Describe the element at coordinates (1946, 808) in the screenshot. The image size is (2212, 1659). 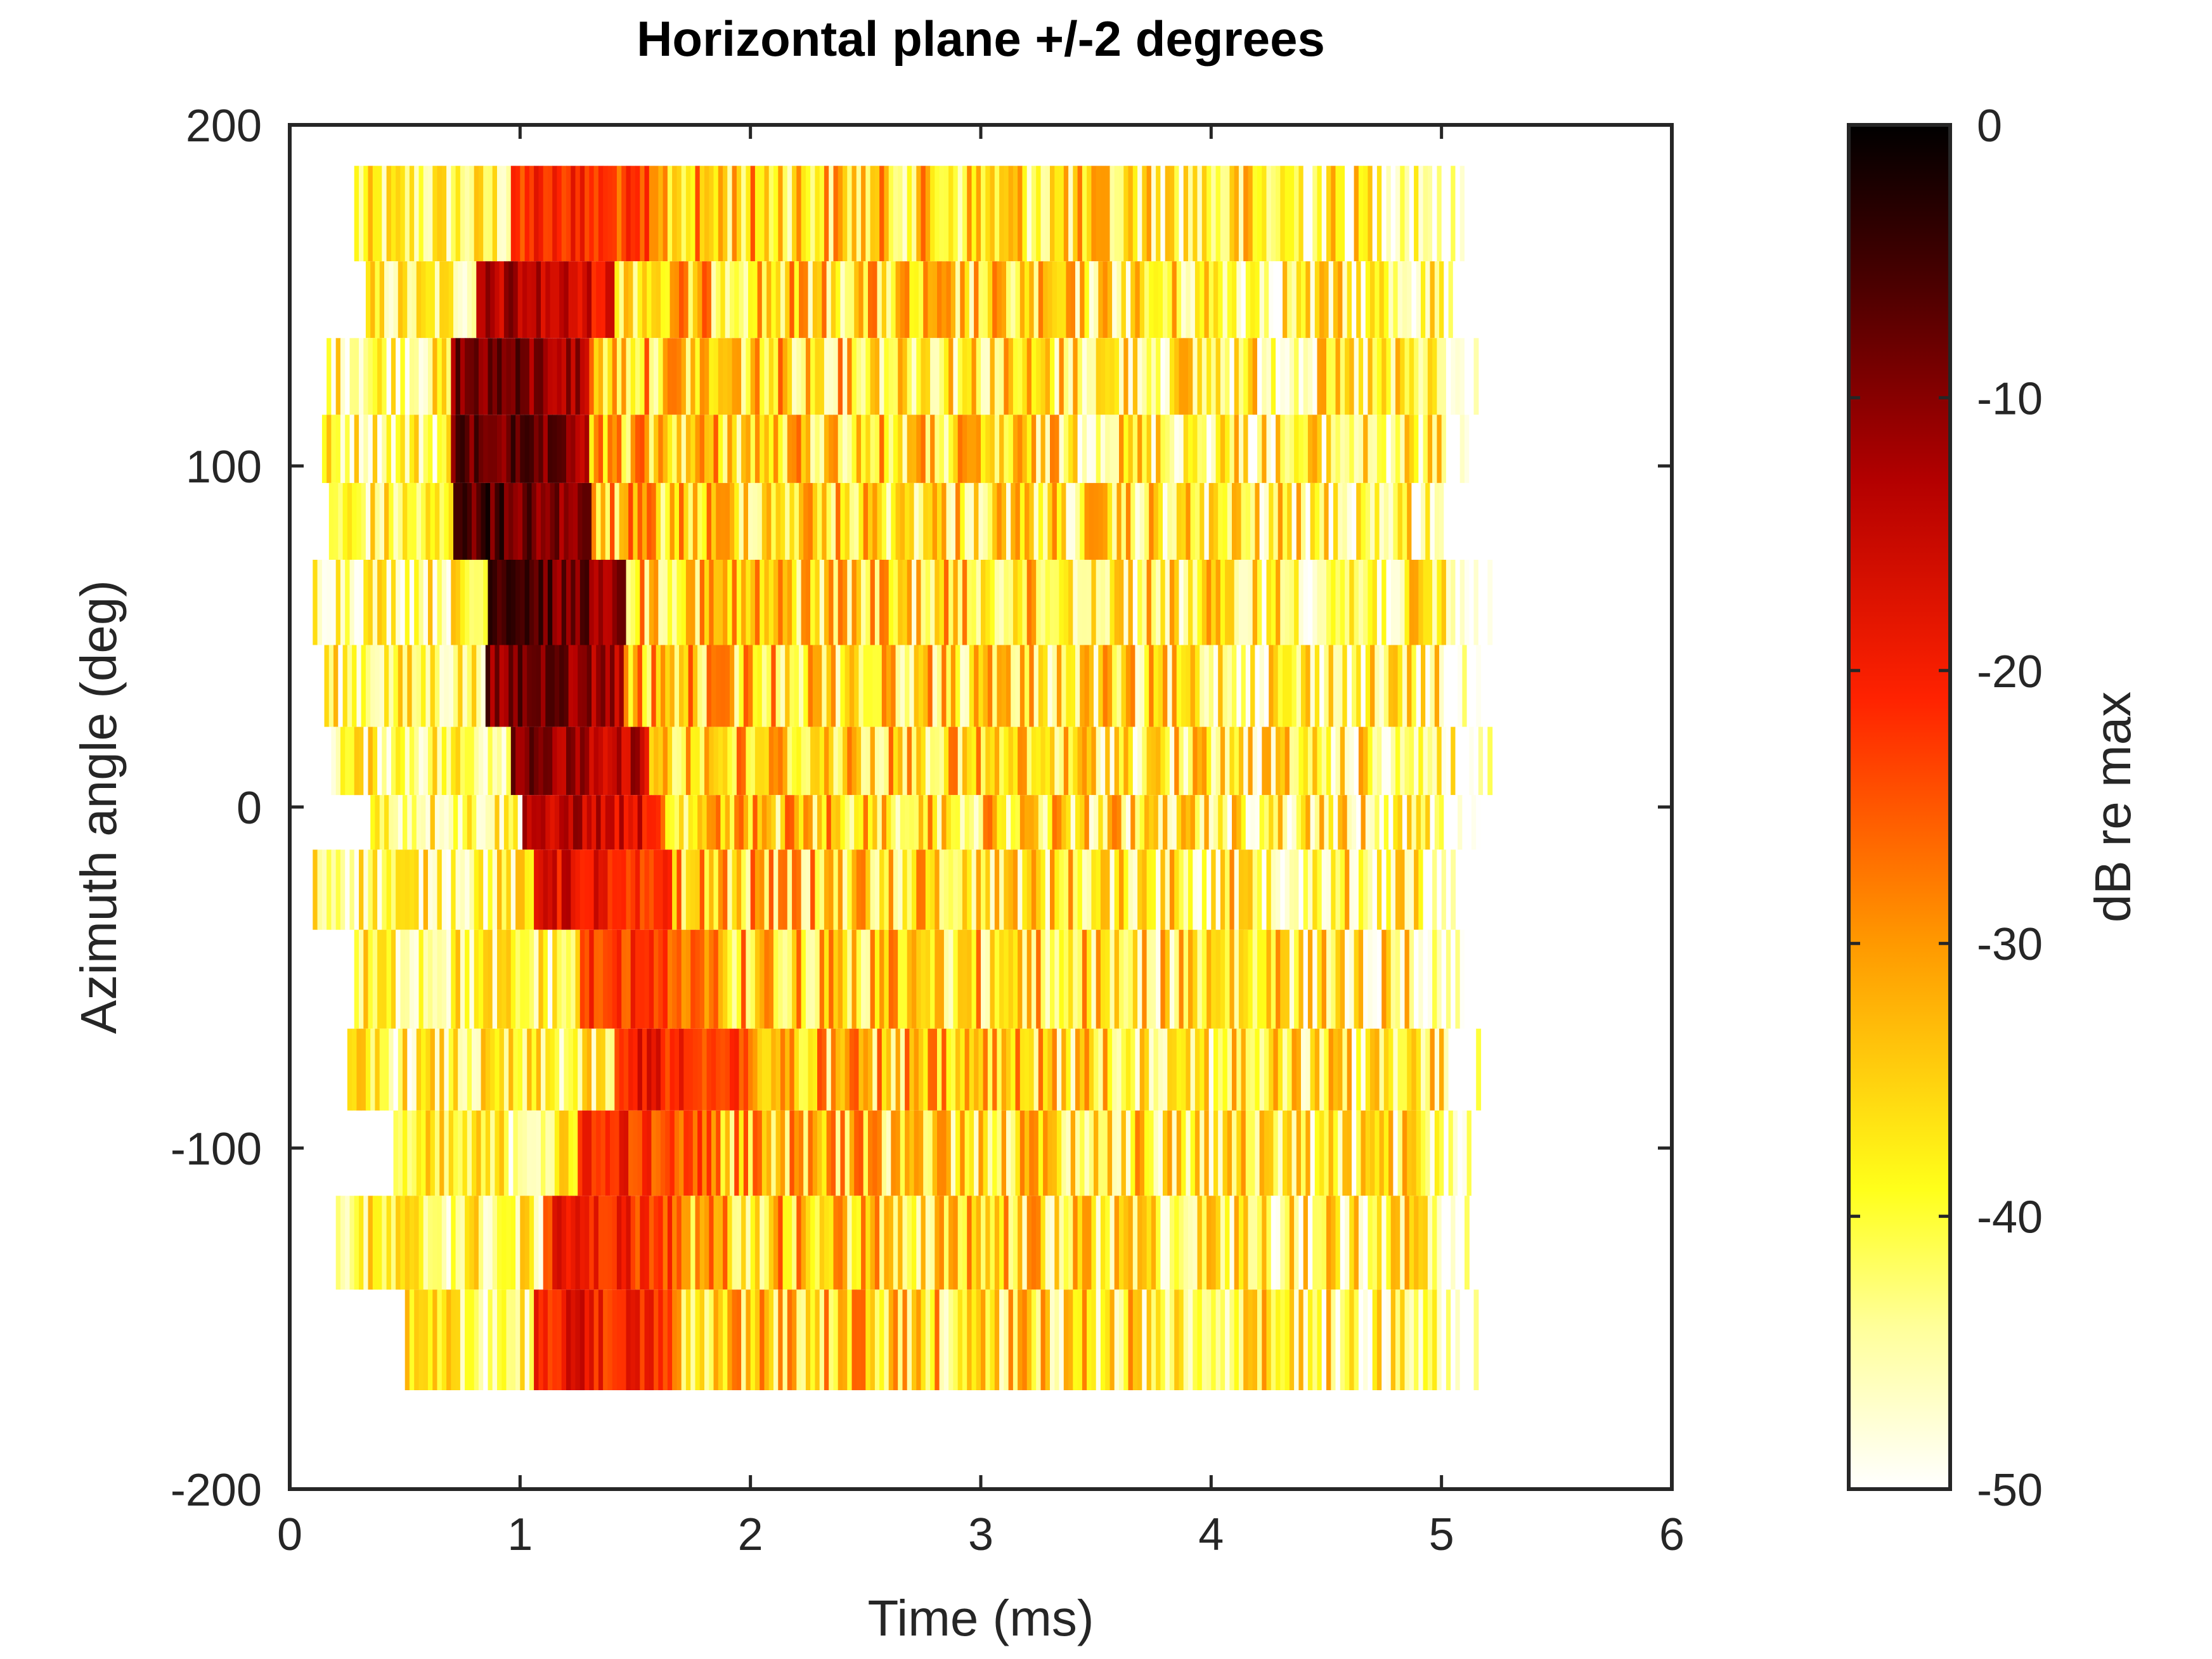
I see `colorbar-ticks: 0-10-20-30-40-50` at that location.